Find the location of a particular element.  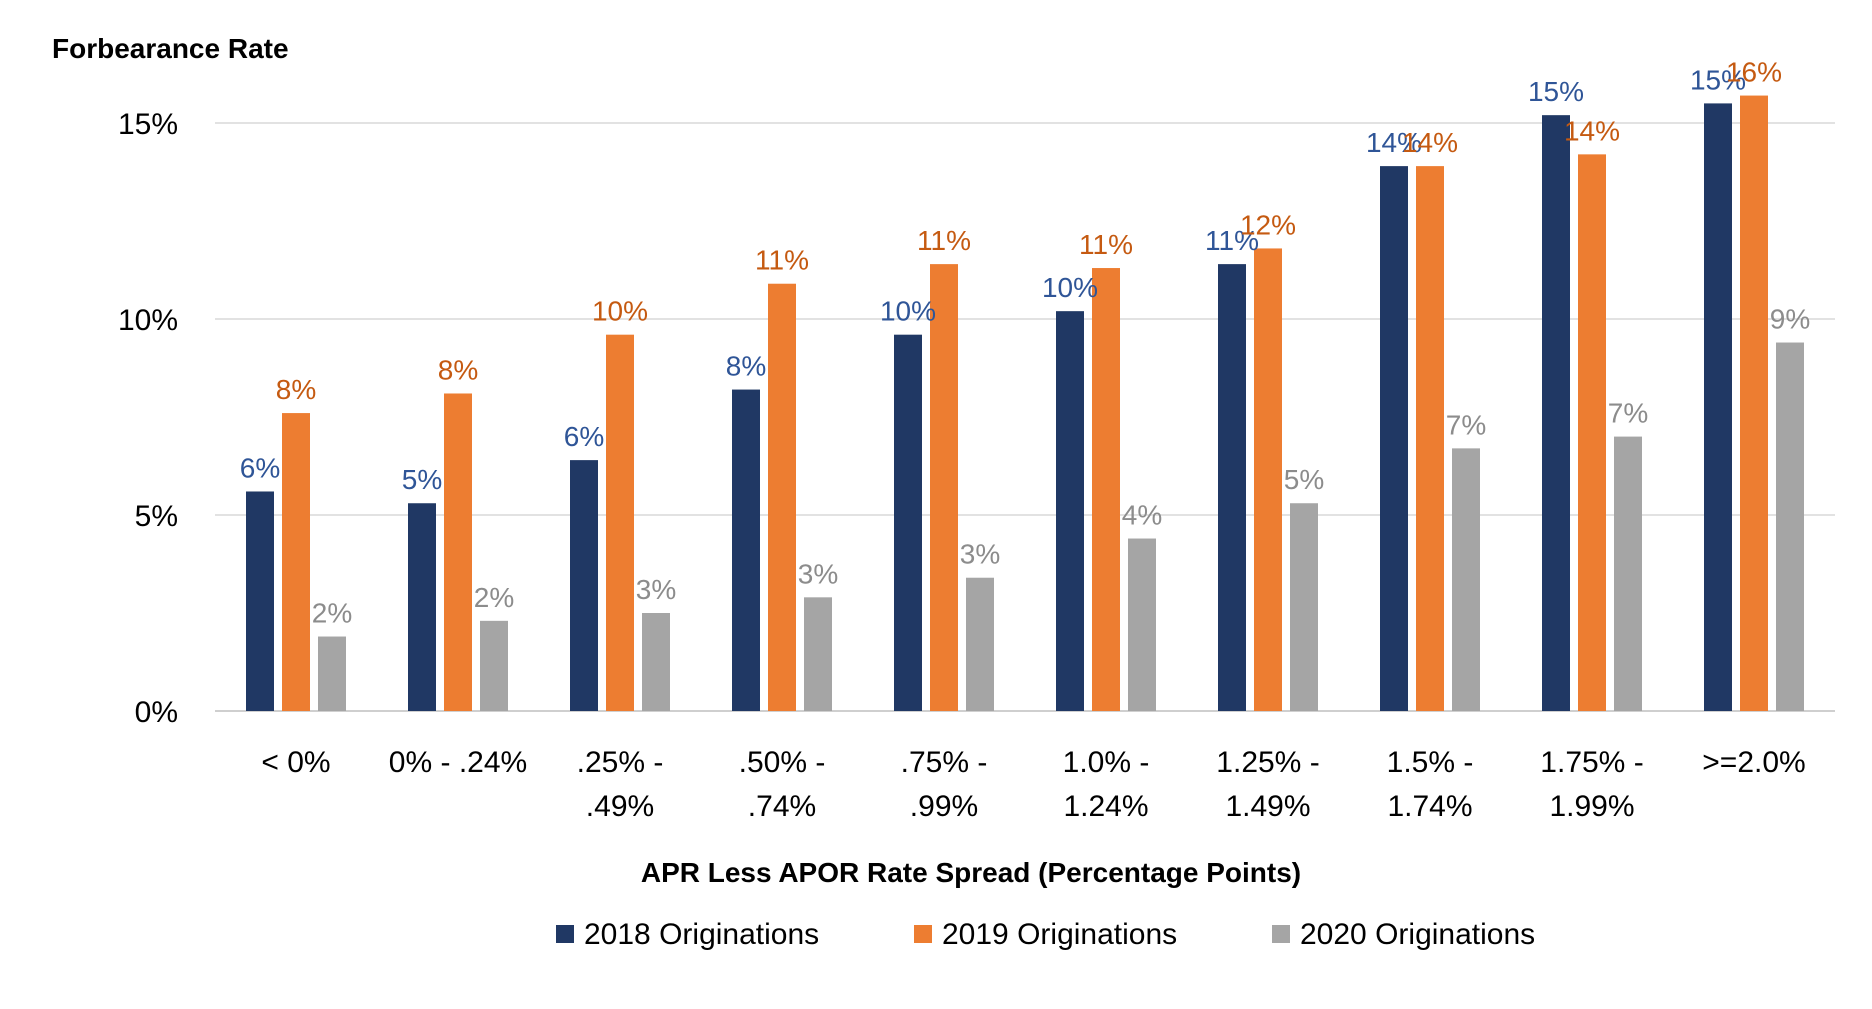

data-label: 9% is located at coordinates (1790, 319).